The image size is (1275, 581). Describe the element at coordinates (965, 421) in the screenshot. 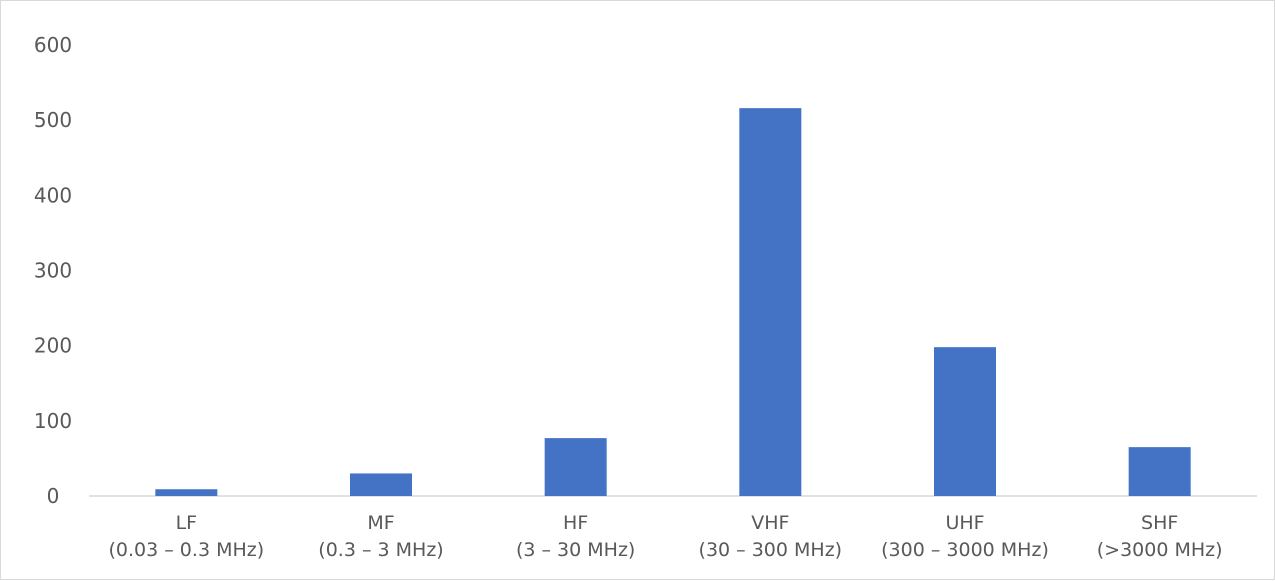

I see `bar-uhf` at that location.